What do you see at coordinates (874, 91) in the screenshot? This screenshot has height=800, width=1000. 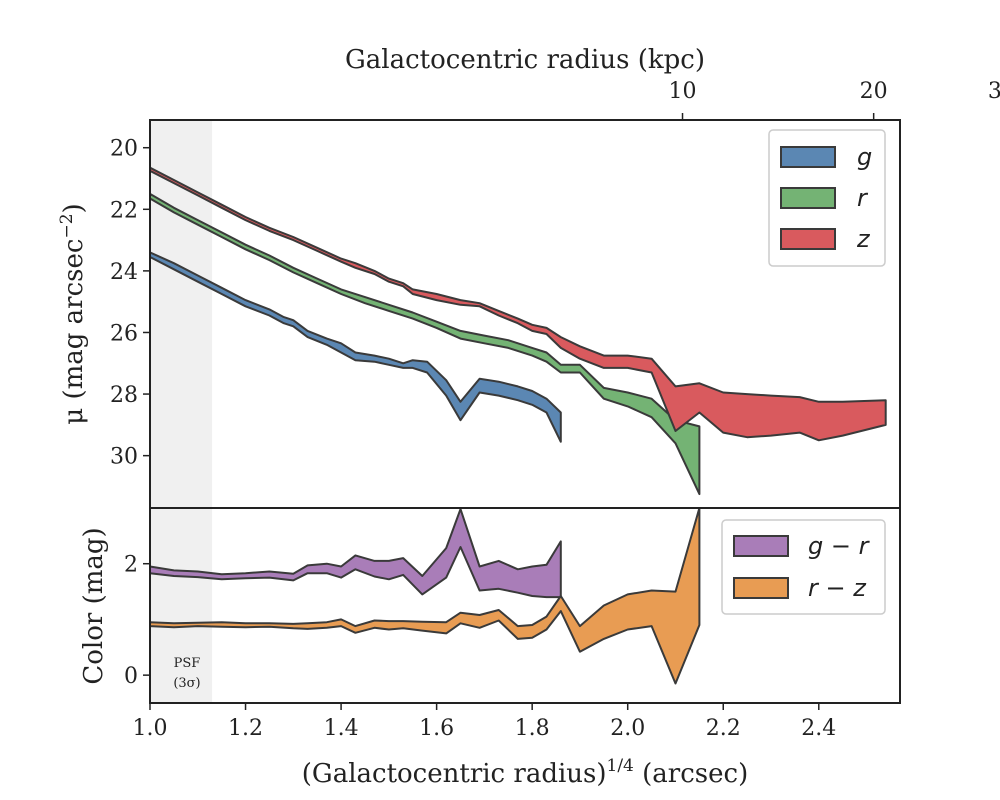 I see `top-x-tick-label: 20` at bounding box center [874, 91].